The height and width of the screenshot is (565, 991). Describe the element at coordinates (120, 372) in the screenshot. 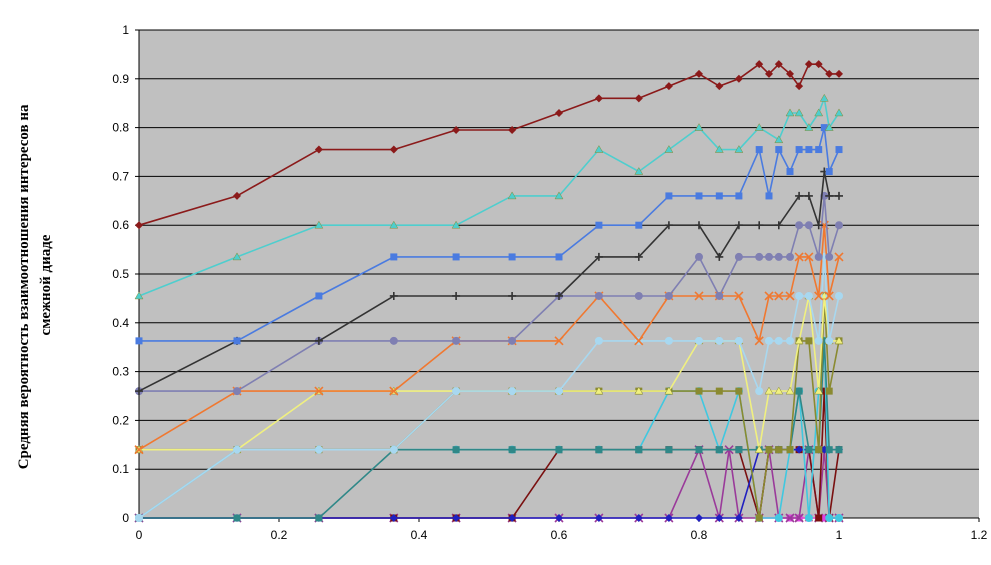

I see `y-tick-label: 0.3` at that location.